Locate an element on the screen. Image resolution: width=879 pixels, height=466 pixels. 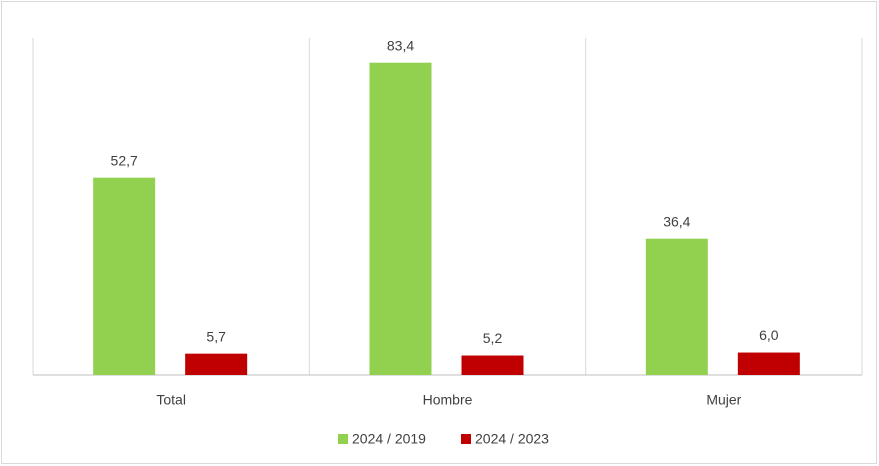
value-label: 36,4 is located at coordinates (676, 221).